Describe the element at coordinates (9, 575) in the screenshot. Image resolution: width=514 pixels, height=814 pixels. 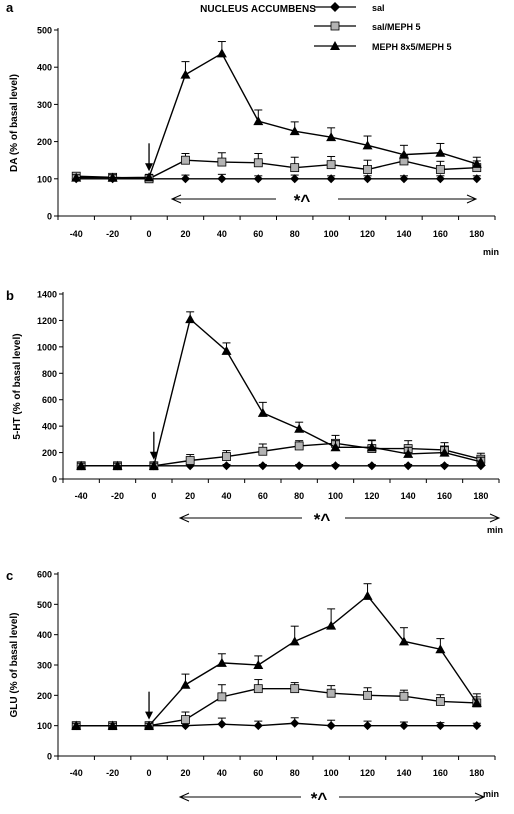
I see `panel-letter: c` at that location.